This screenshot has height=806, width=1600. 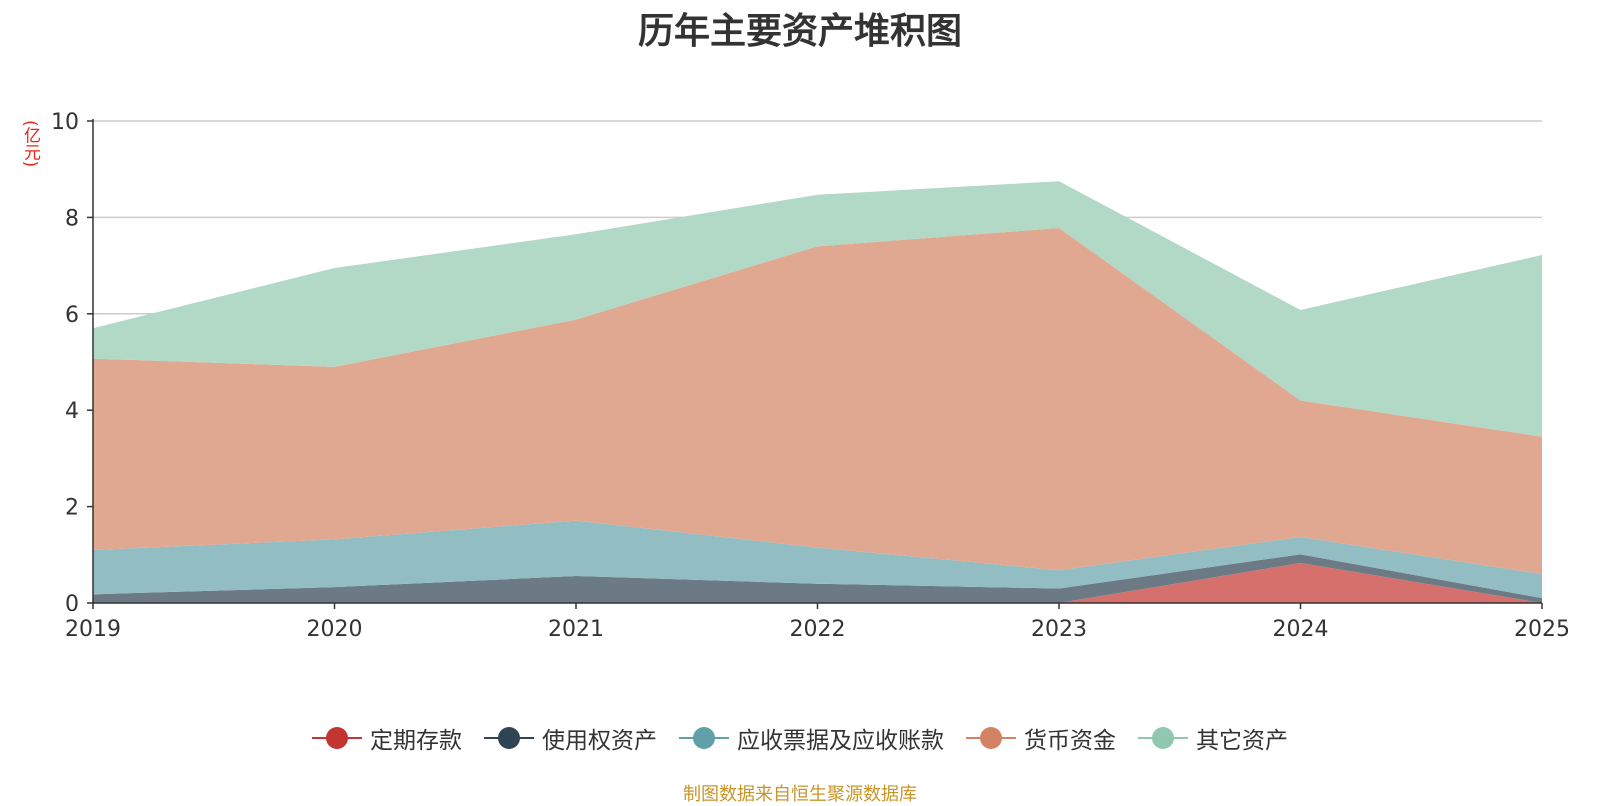 What do you see at coordinates (72, 604) in the screenshot?
I see `y-tick-label: 0` at bounding box center [72, 604].